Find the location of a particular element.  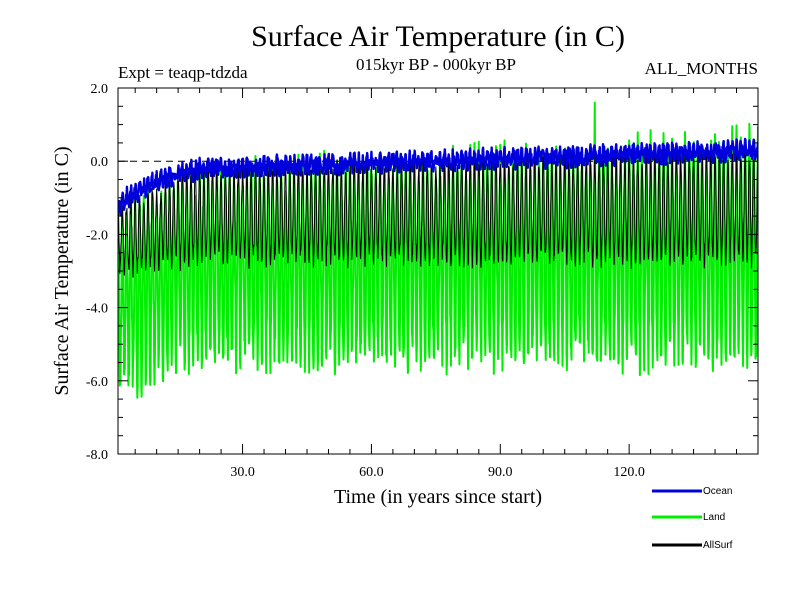

legend-item-ocean: Ocean is located at coordinates (692, 491).